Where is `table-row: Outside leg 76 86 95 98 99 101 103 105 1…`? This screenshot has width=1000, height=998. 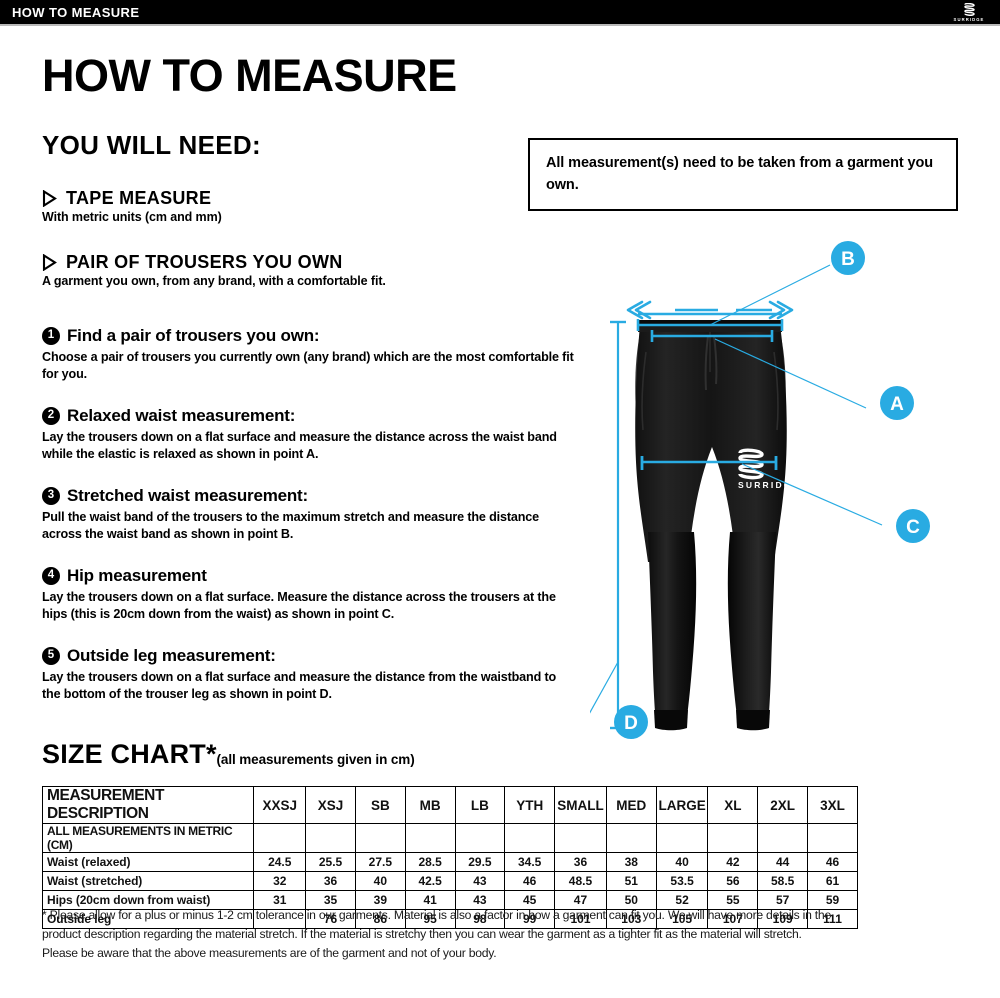
table-row: Outside leg 76 86 95 98 99 101 103 105 1… is located at coordinates (449, 919).